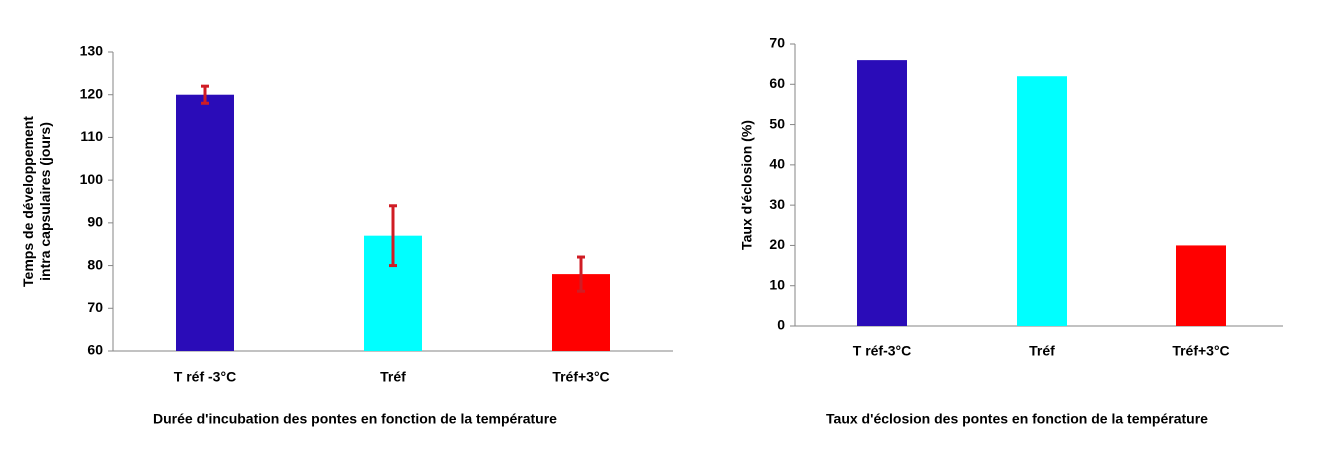 The image size is (1336, 468). Describe the element at coordinates (28, 201) in the screenshot. I see `y-axis-label: Temps de développement` at that location.